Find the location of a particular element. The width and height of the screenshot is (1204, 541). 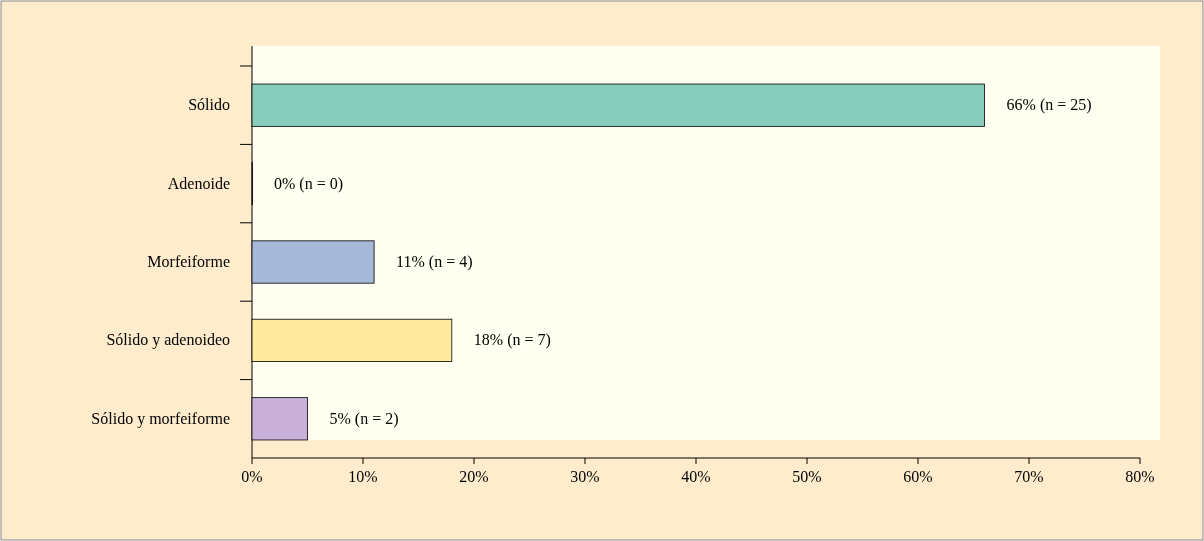

data-label: 11% (n = 4) is located at coordinates (434, 262).